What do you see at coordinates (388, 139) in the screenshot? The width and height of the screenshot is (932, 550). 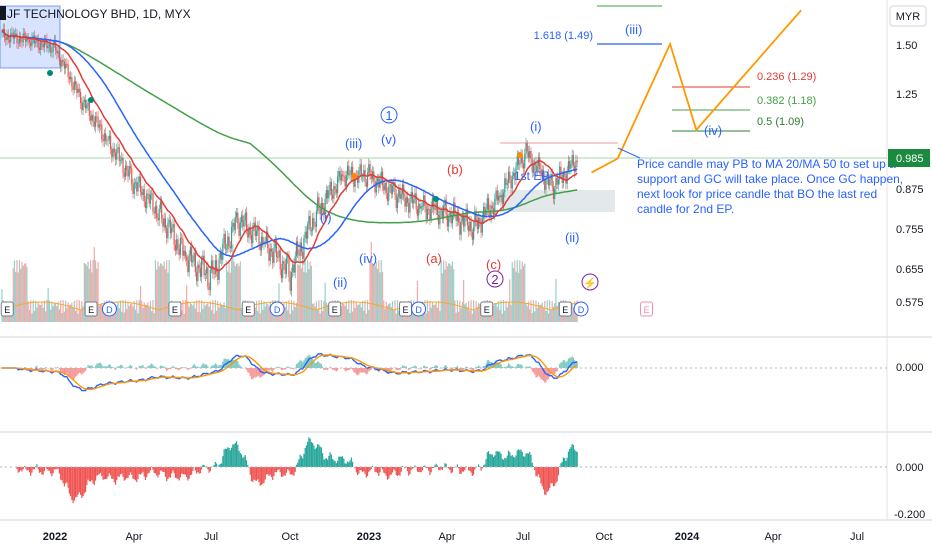 I see `wave-label-v: (v)` at bounding box center [388, 139].